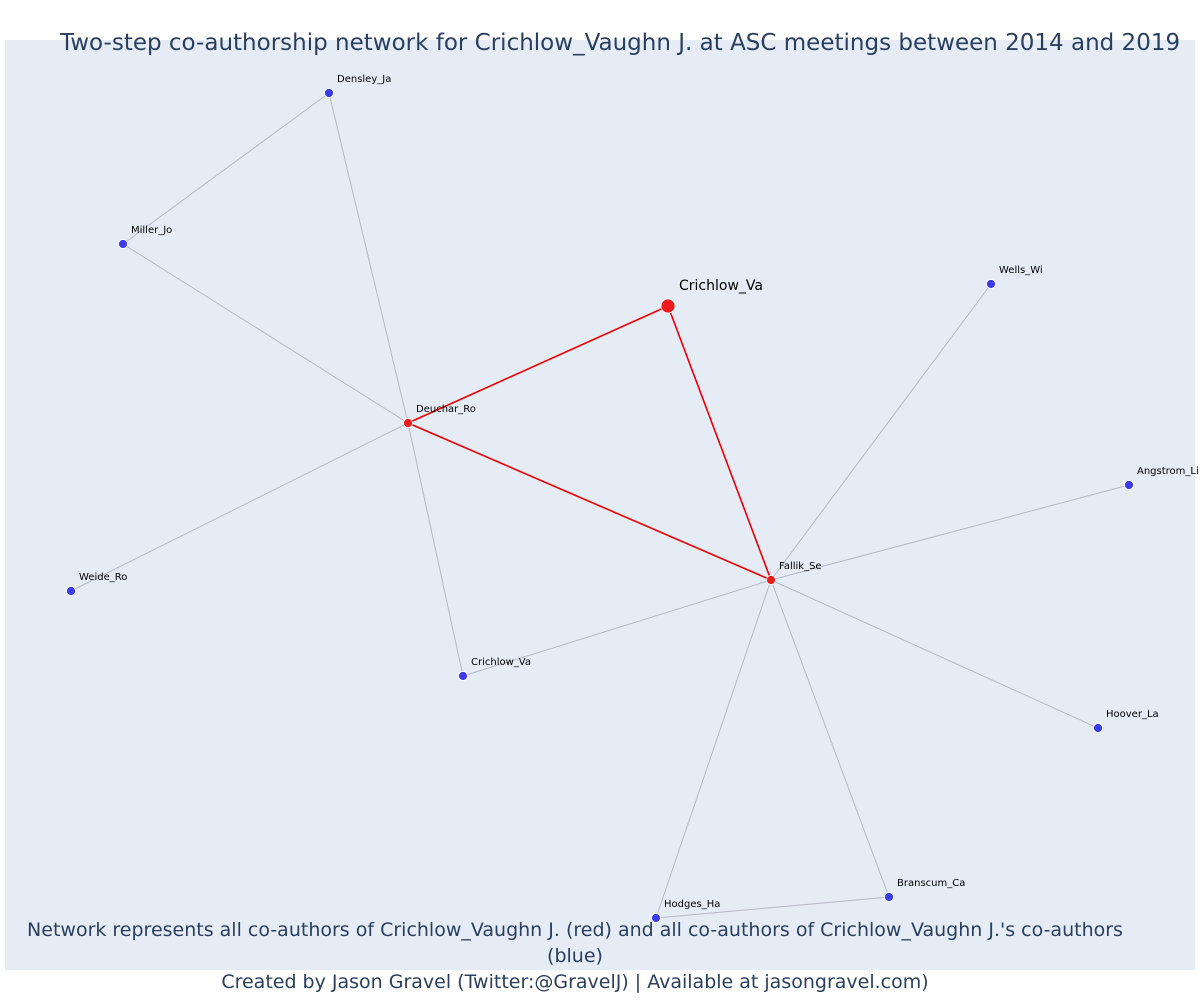 The width and height of the screenshot is (1200, 1000). What do you see at coordinates (800, 566) in the screenshot?
I see `node-label-fallik: Fallik_Se` at bounding box center [800, 566].